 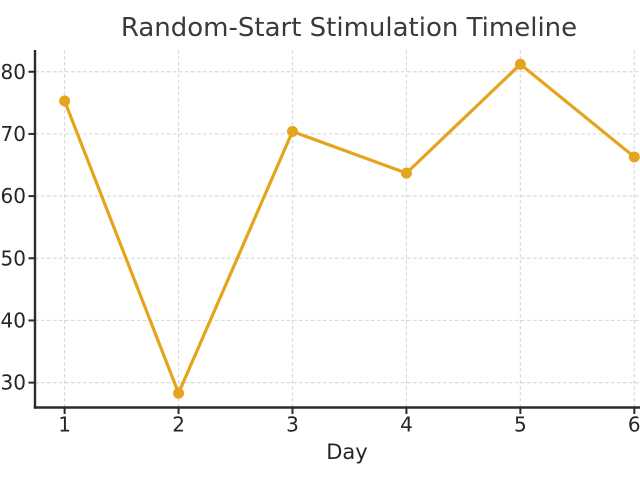 I want to click on y-tick-label: 50, so click(x=13, y=258).